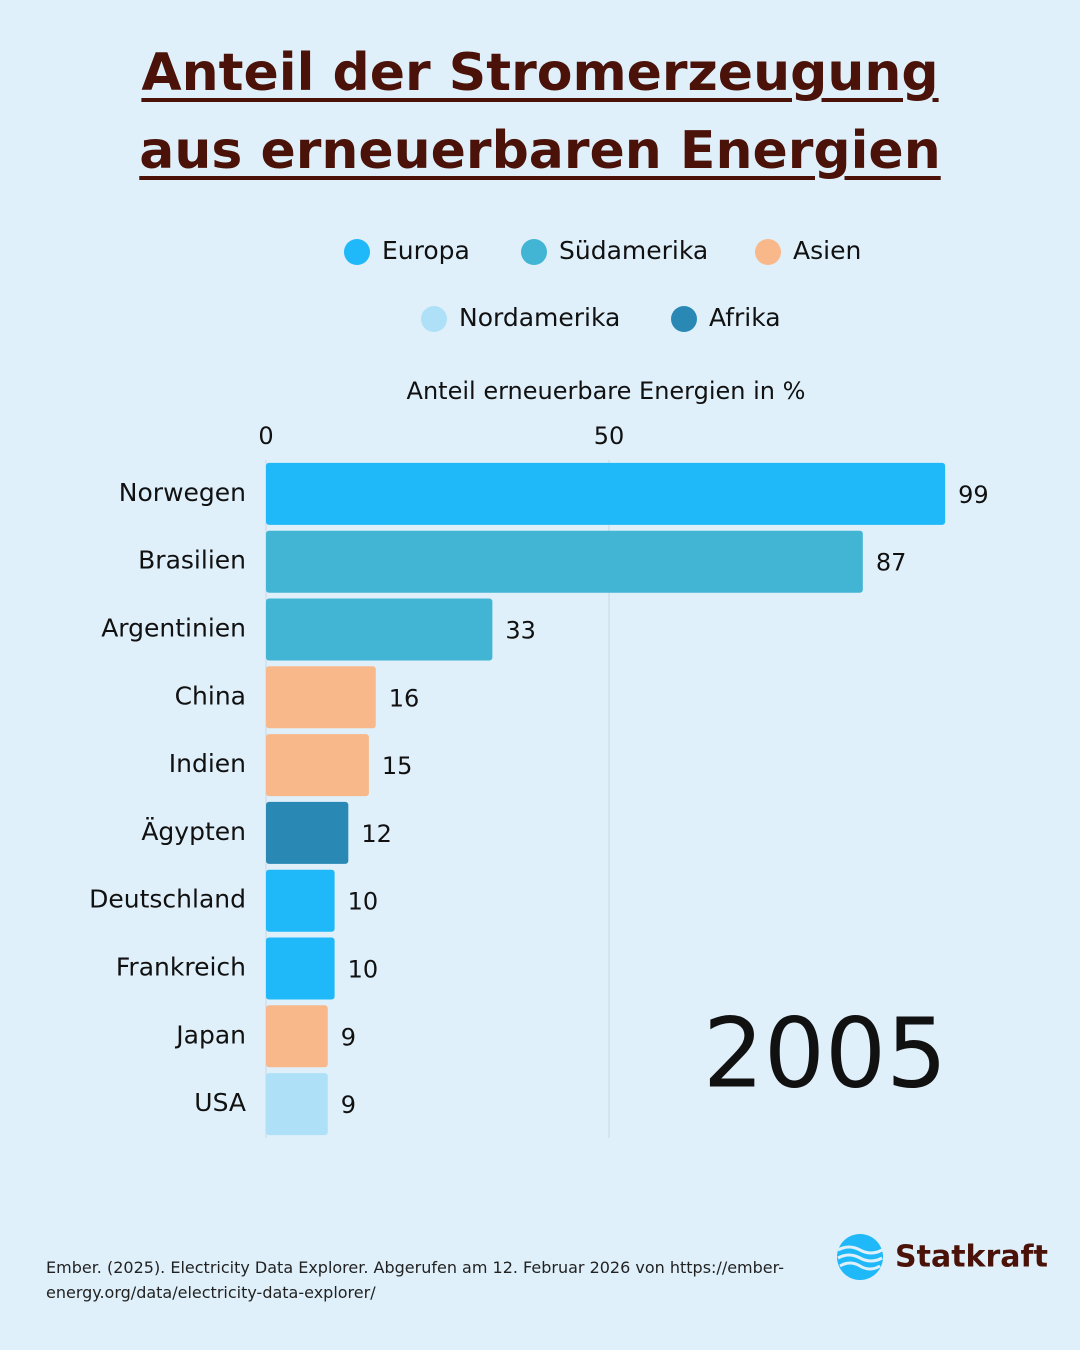 The width and height of the screenshot is (1080, 1350). Describe the element at coordinates (210, 695) in the screenshot. I see `y-tick-label: China` at that location.